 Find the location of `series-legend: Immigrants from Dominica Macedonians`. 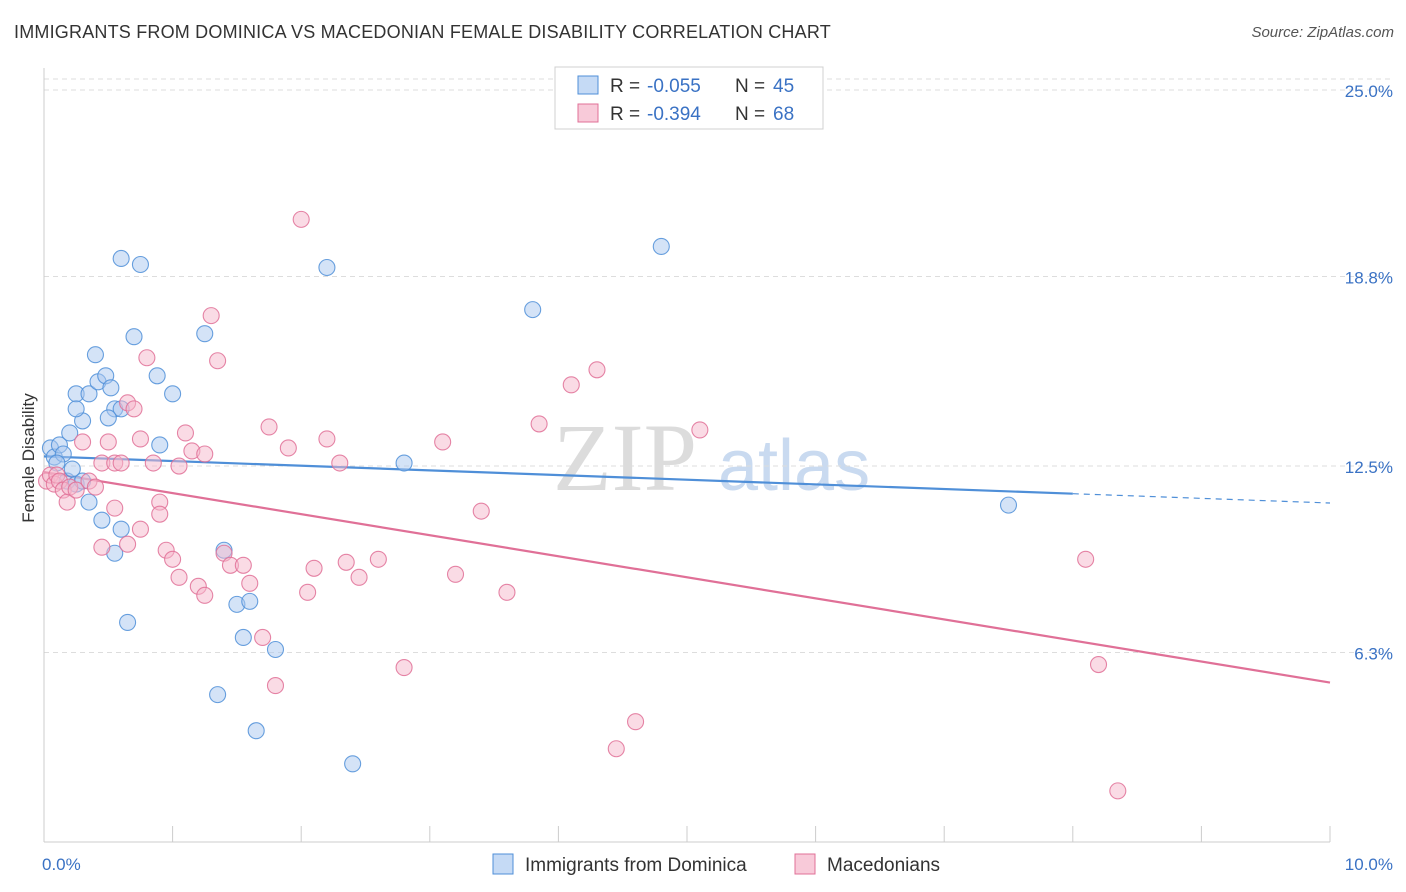

series-legend: Immigrants from Dominica Macedonians is located at coordinates (716, 864).